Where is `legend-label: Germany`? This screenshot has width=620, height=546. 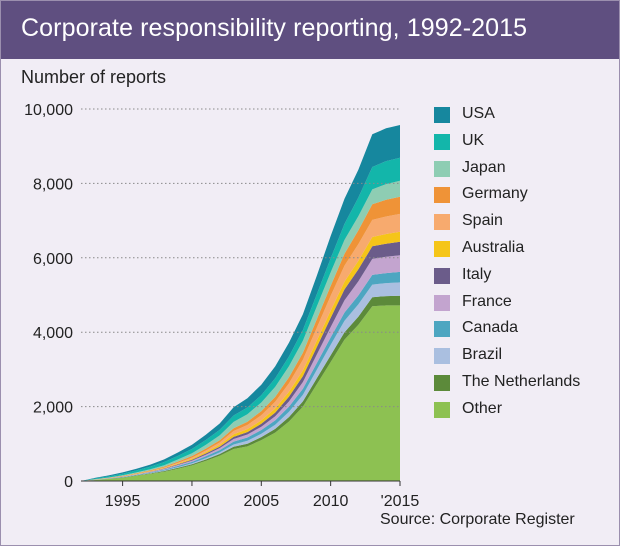 legend-label: Germany is located at coordinates (495, 194).